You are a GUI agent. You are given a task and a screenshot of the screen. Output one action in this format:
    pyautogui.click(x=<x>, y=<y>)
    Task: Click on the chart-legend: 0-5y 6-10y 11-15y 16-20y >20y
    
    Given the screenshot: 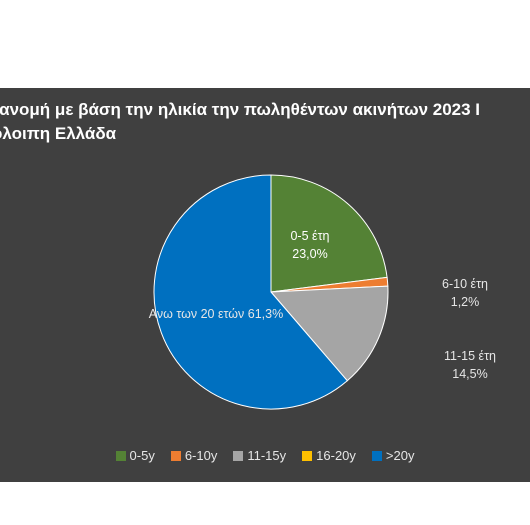 What is the action you would take?
    pyautogui.click(x=265, y=455)
    